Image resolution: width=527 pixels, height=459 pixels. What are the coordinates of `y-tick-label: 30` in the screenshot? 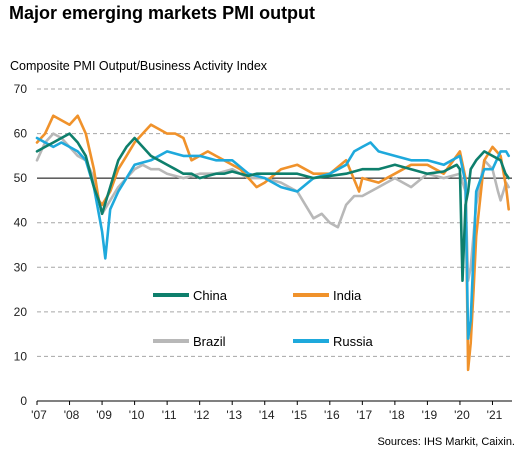 It's located at (21, 267).